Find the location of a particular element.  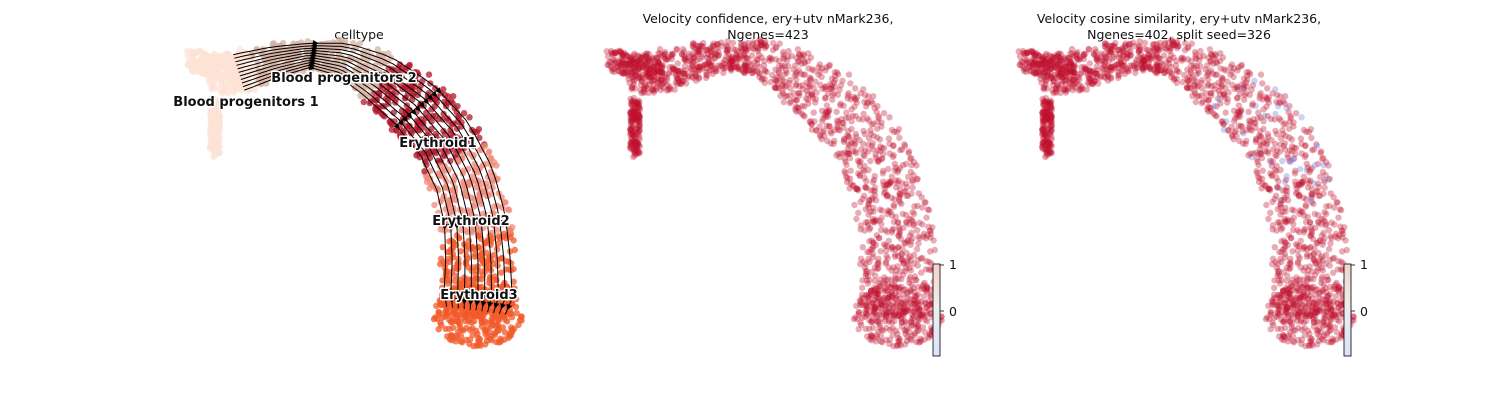

velocity-streamline is located at coordinates (358, 183).